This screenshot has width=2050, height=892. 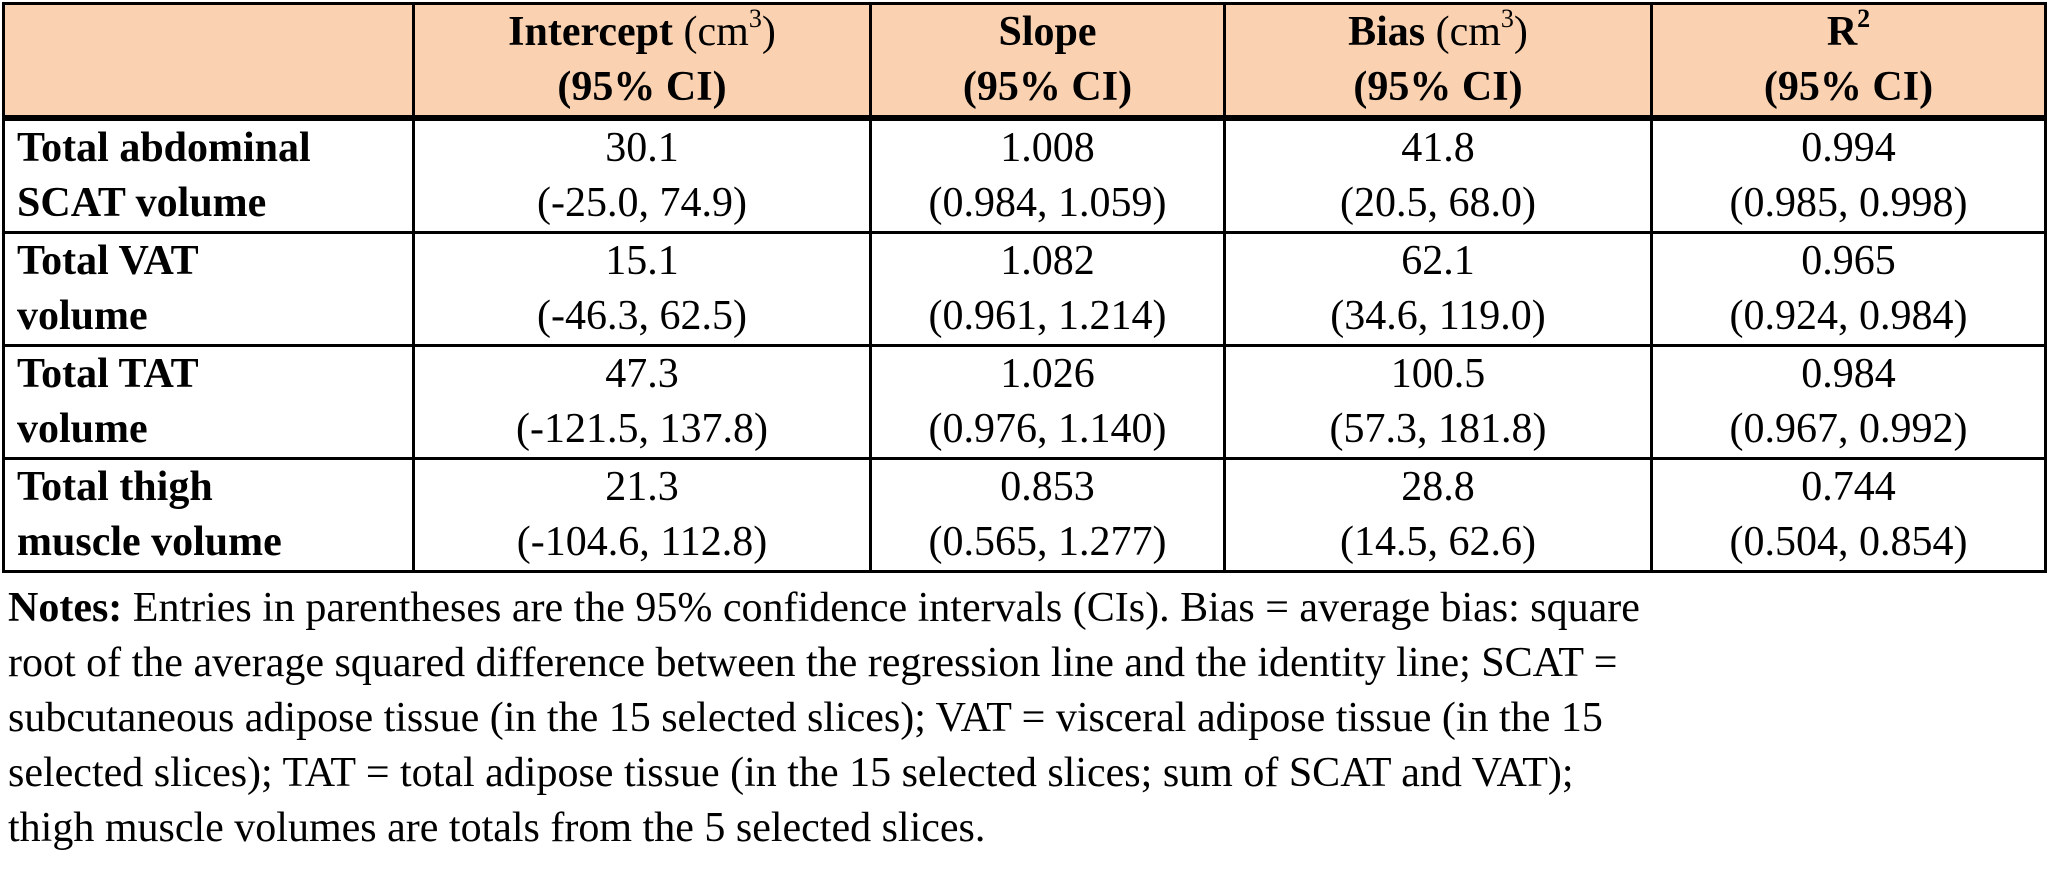 What do you see at coordinates (1438, 402) in the screenshot?
I see `data-cell-tat-bias: 100.5 (57.3, 181.8)` at bounding box center [1438, 402].